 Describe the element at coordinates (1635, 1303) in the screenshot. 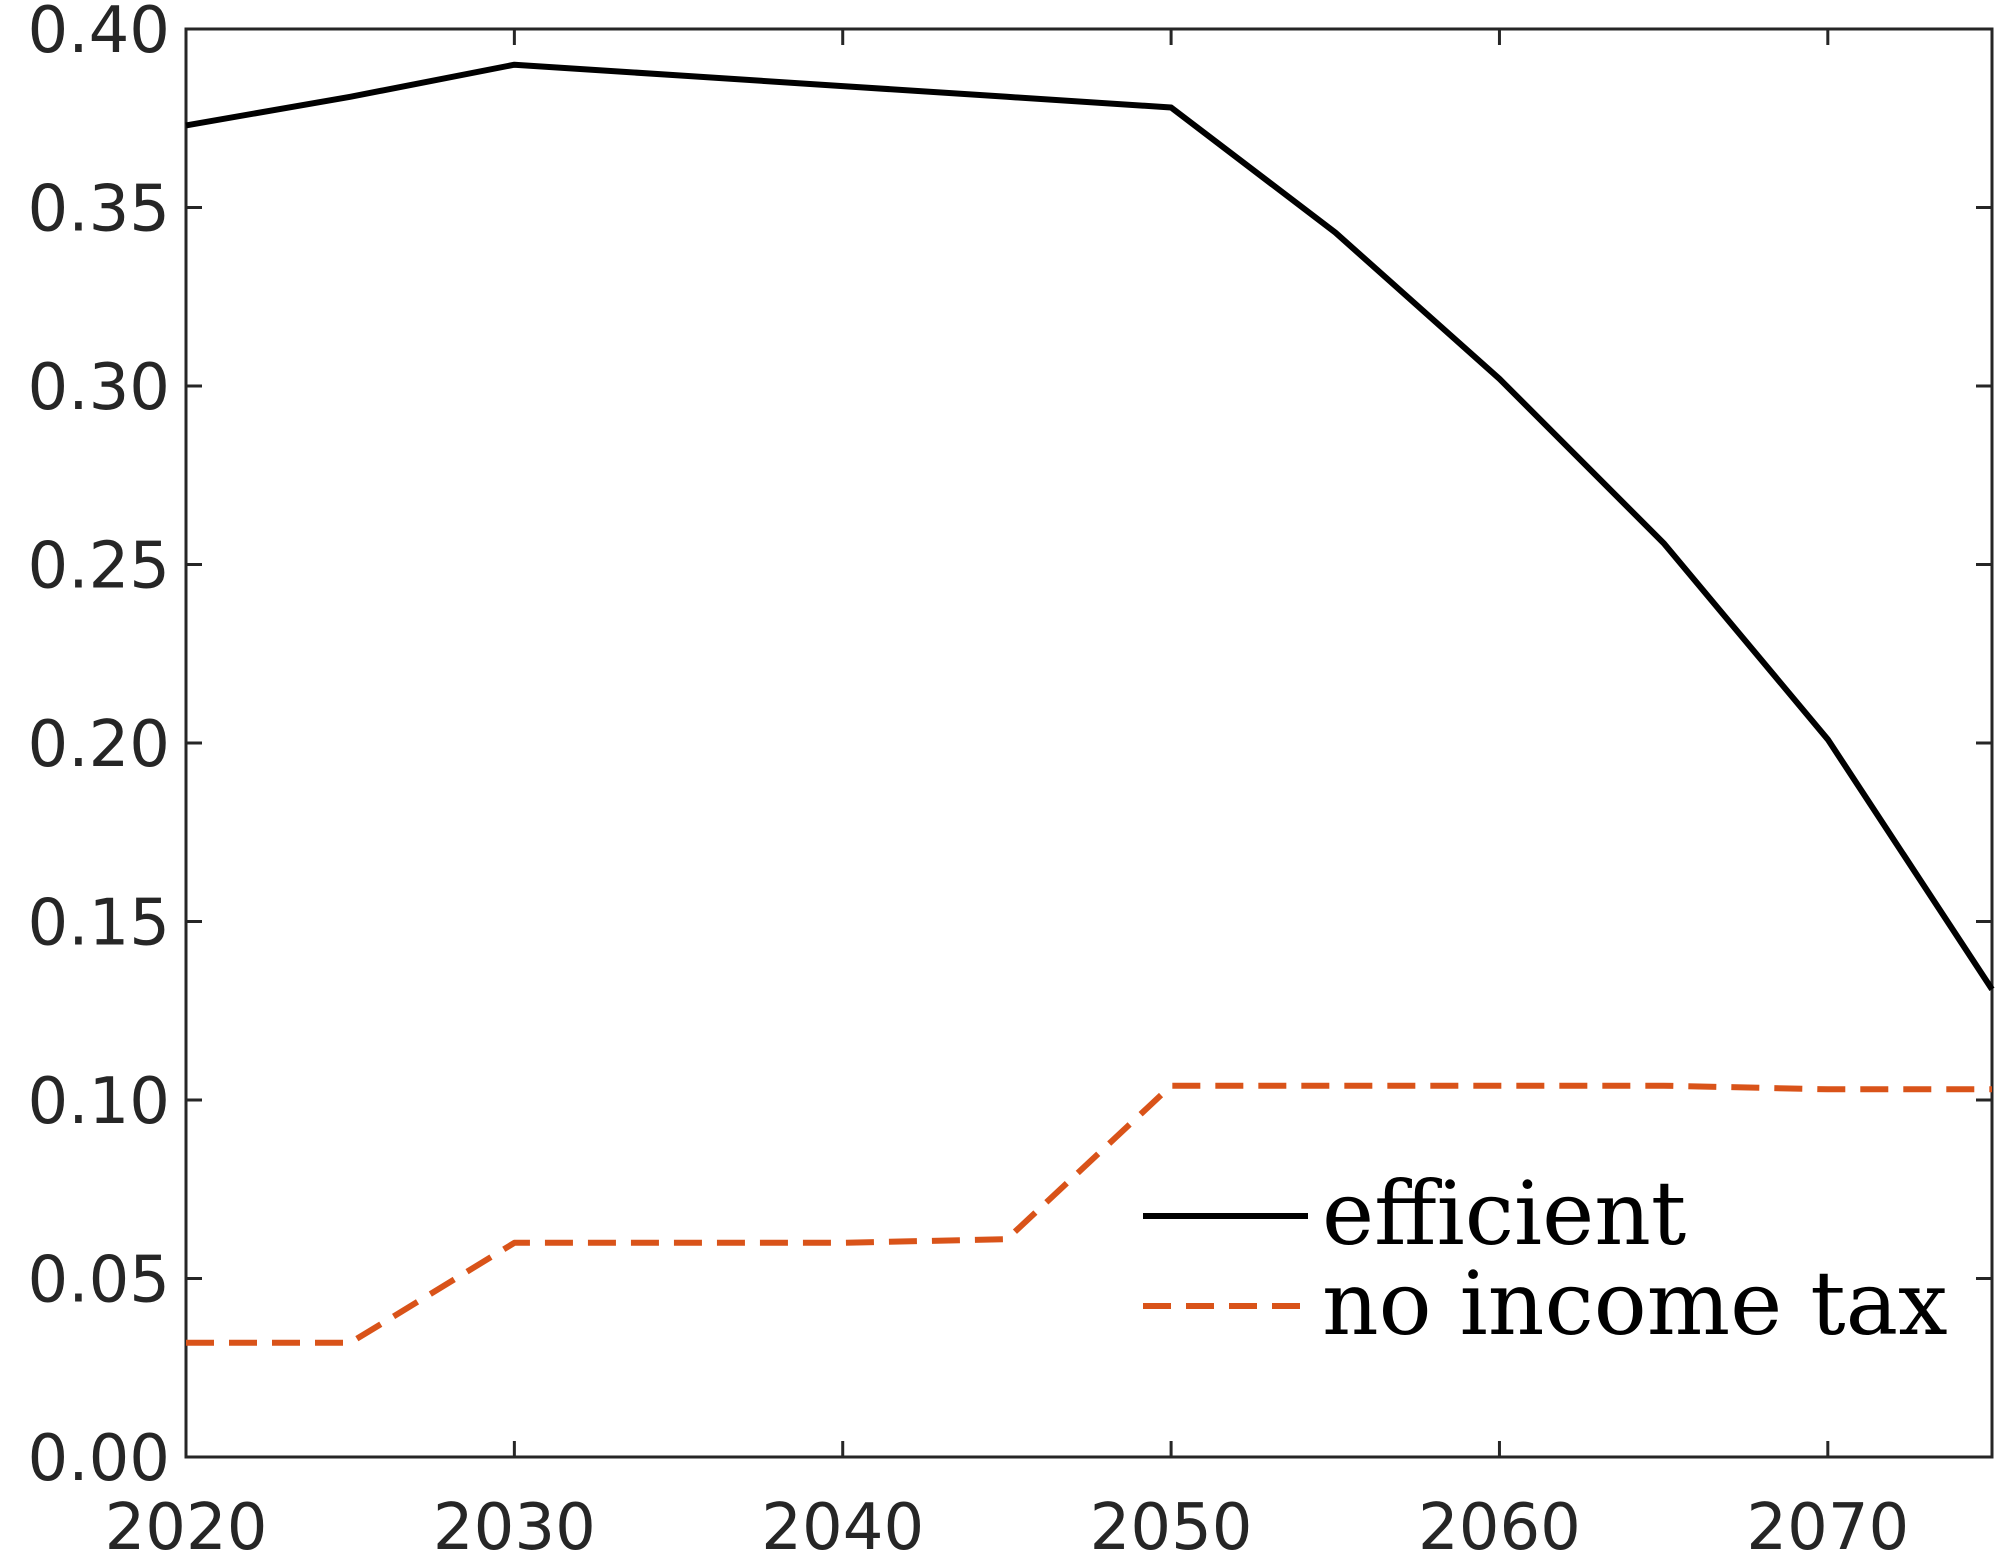

I see `legend-label-1: no income tax` at that location.